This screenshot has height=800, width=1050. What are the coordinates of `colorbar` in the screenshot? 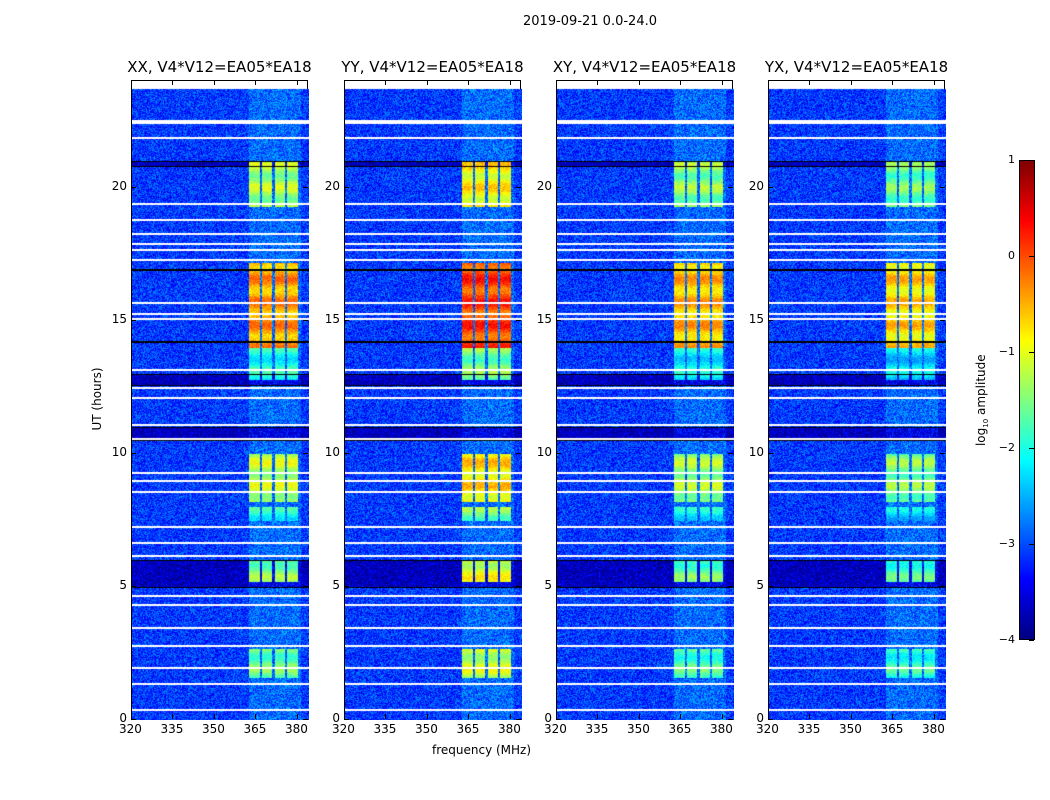 It's located at (1027, 400).